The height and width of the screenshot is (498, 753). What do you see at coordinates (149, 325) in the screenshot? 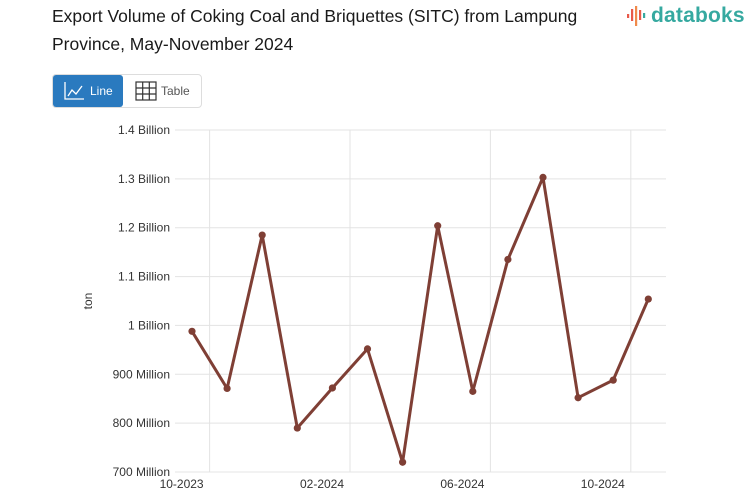
I see `y-tick-label: 1 Billion` at bounding box center [149, 325].